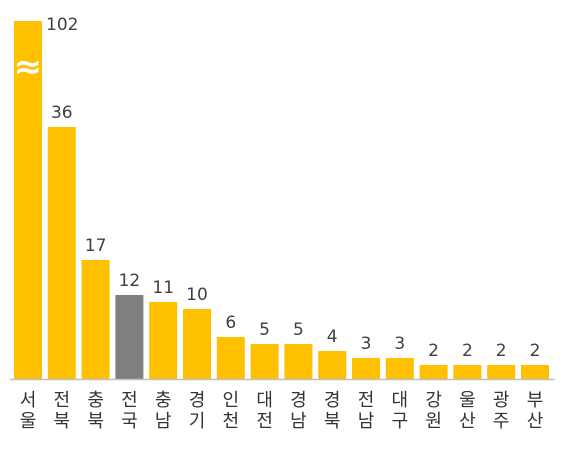 The height and width of the screenshot is (451, 566). I want to click on value-label-서울: 102, so click(62, 25).